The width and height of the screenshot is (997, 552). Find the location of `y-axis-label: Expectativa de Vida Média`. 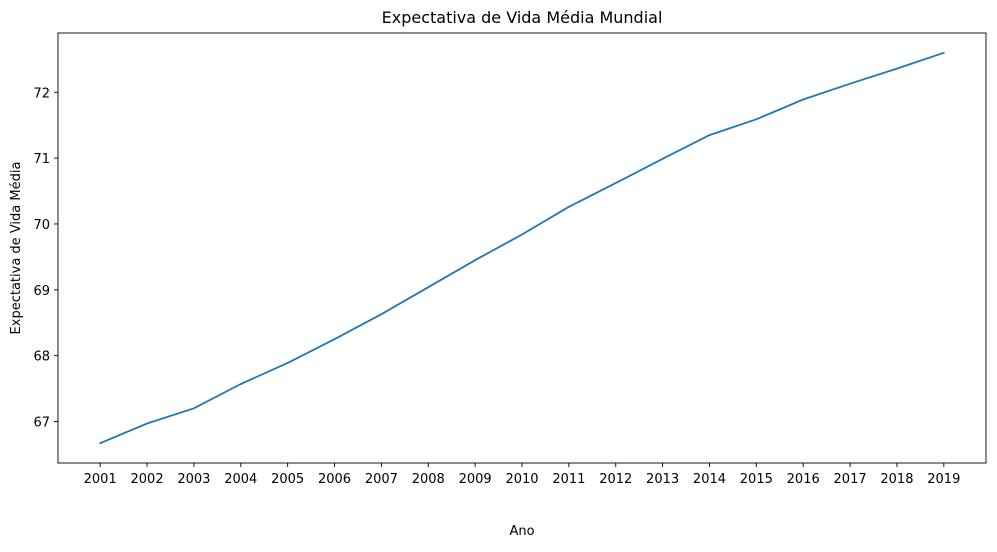

y-axis-label: Expectativa de Vida Média is located at coordinates (16, 248).